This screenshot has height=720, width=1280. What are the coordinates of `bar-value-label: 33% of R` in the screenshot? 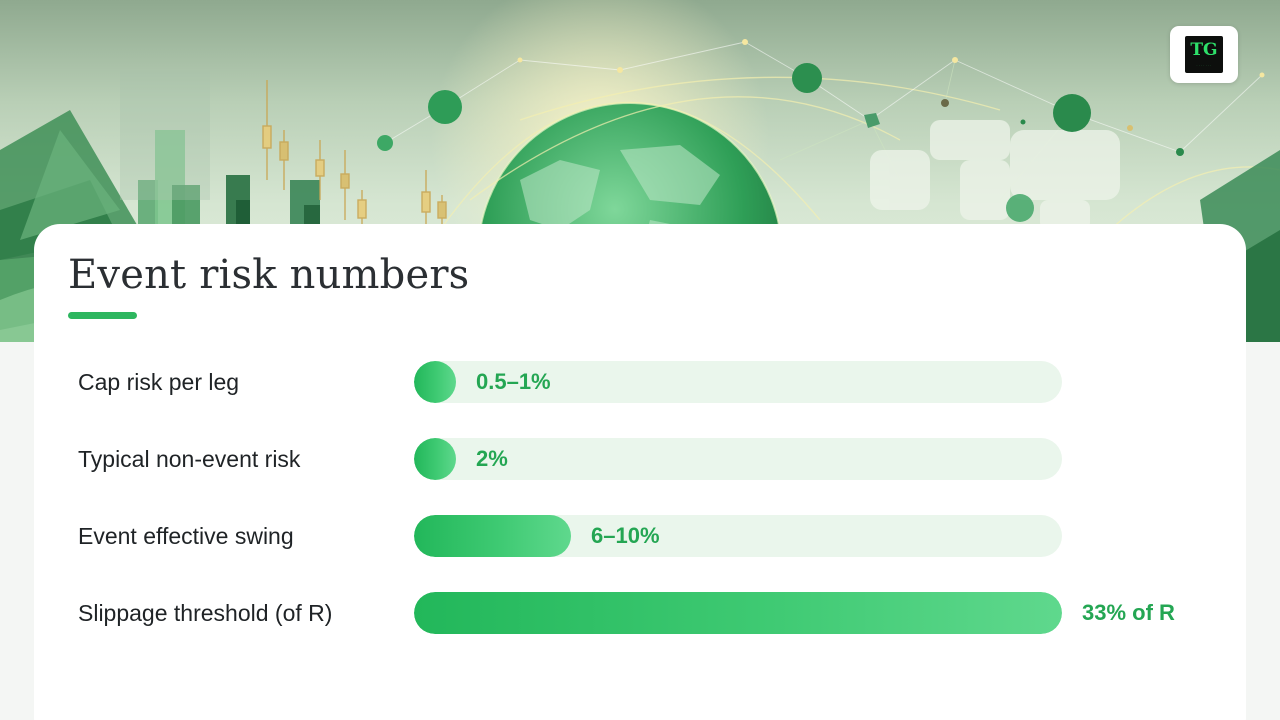 It's located at (1128, 612).